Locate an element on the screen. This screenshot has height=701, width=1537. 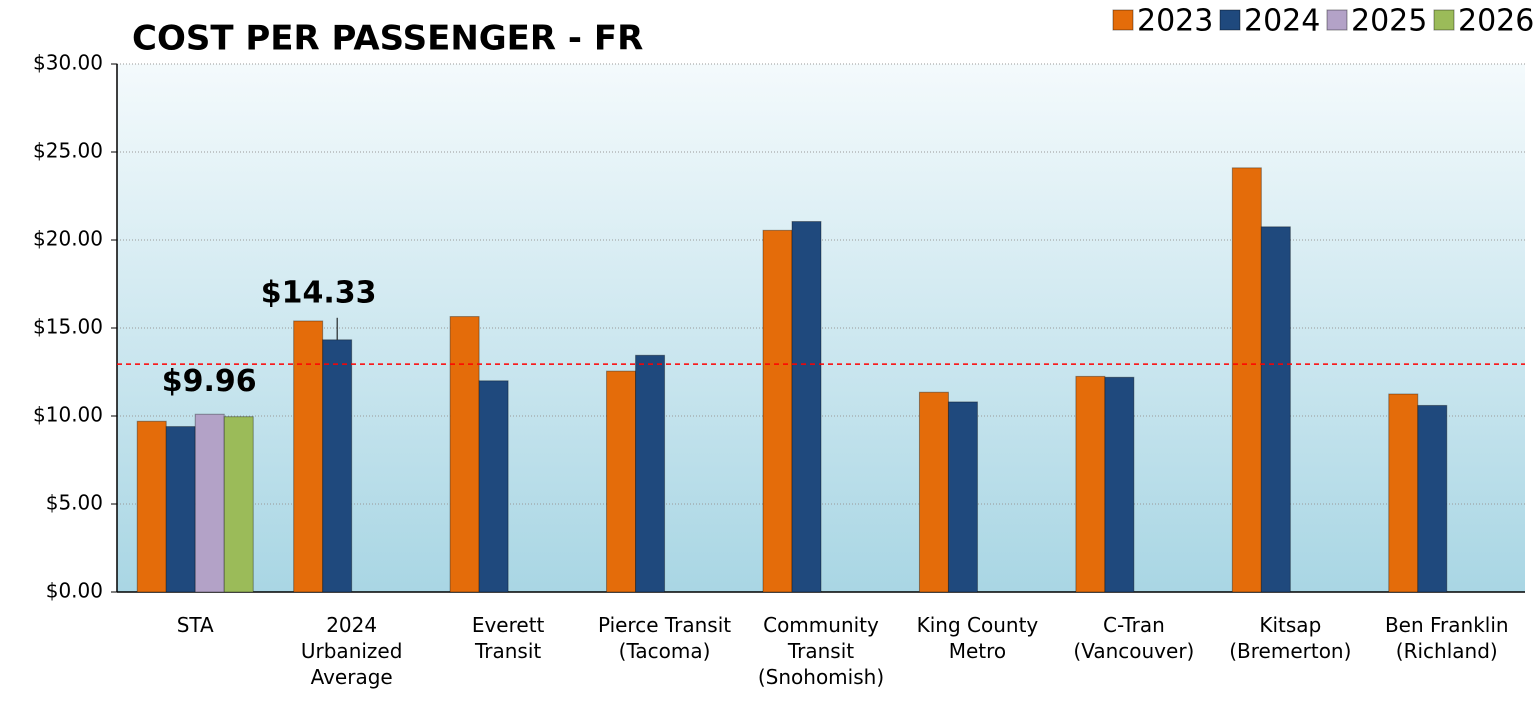
x-tick-label: STA is located at coordinates (195, 625).